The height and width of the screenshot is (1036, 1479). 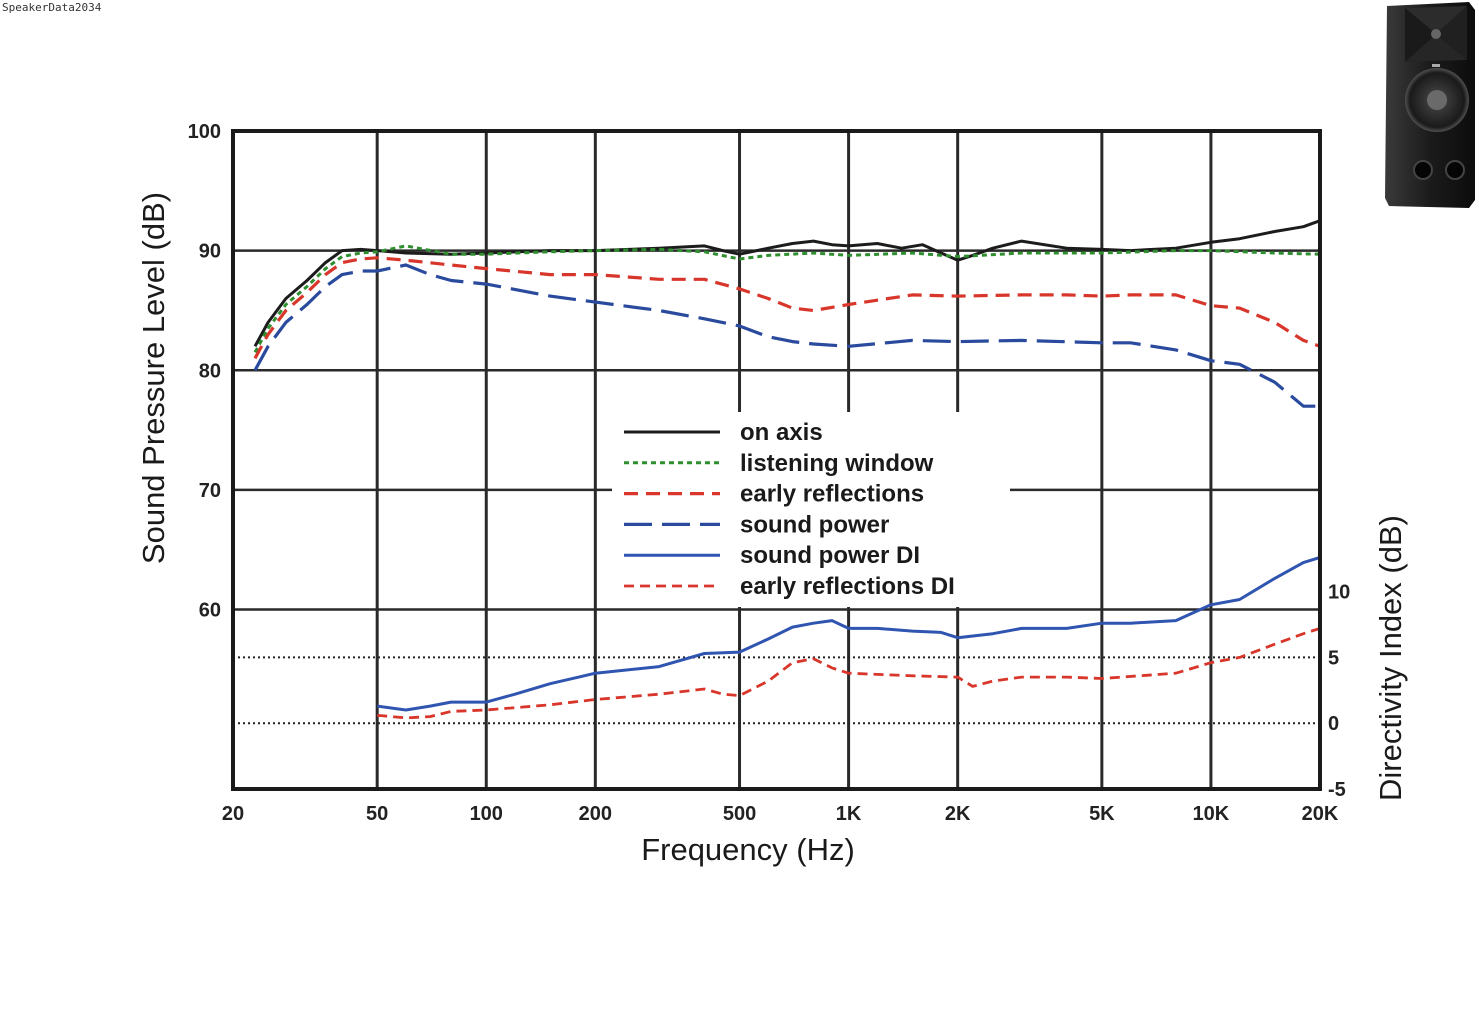 What do you see at coordinates (204, 132) in the screenshot?
I see `y-tick-label: 100` at bounding box center [204, 132].